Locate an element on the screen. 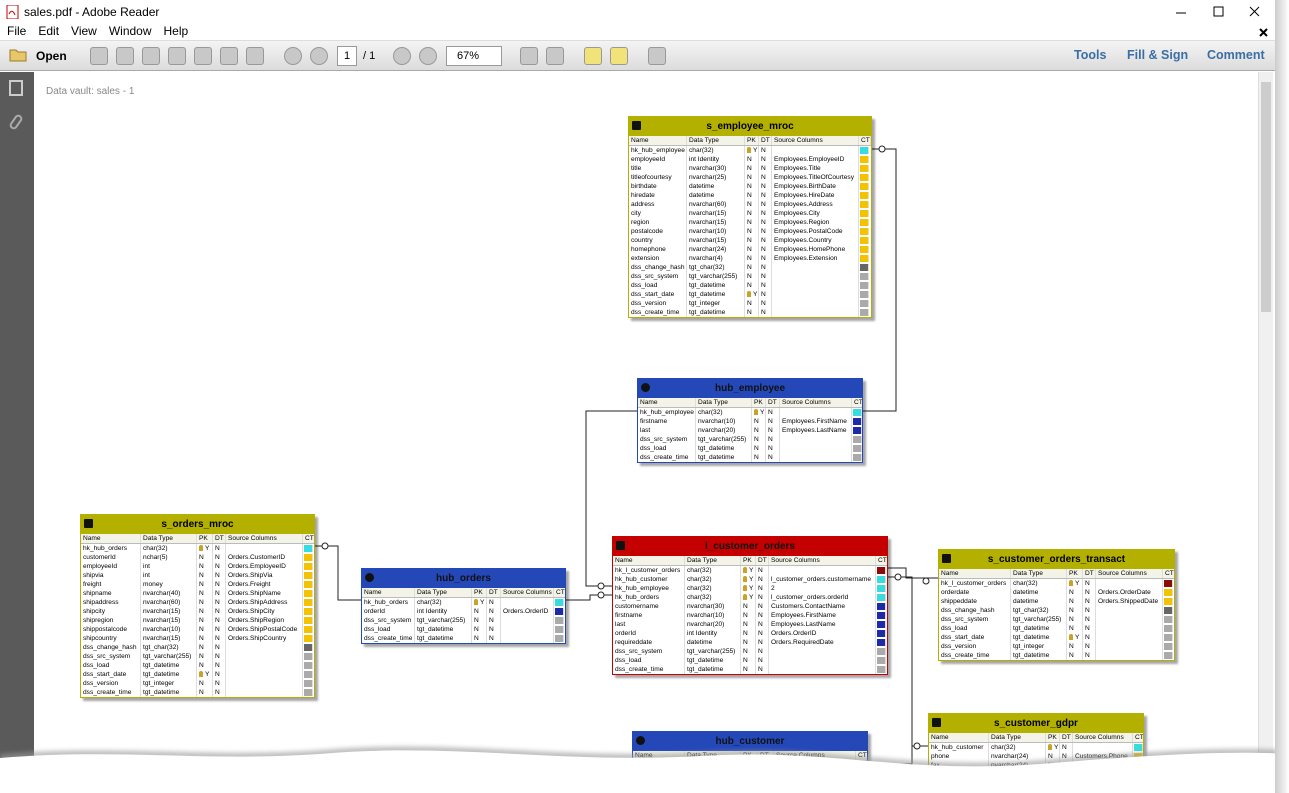  comment-tool is located at coordinates (593, 56).